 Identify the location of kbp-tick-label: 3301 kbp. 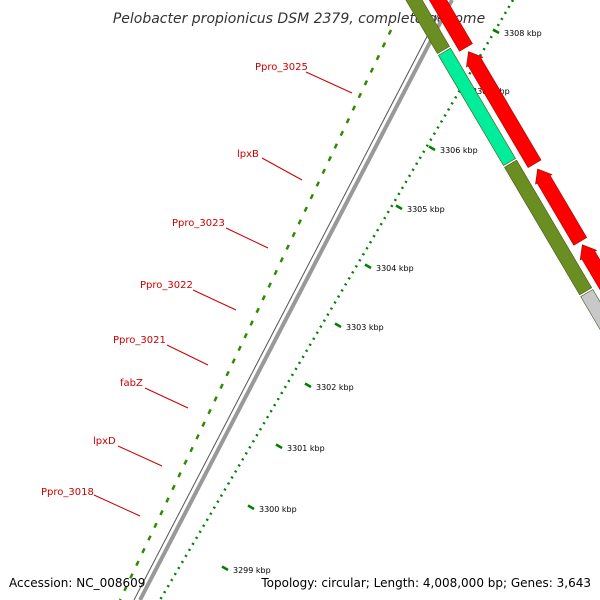
(306, 448).